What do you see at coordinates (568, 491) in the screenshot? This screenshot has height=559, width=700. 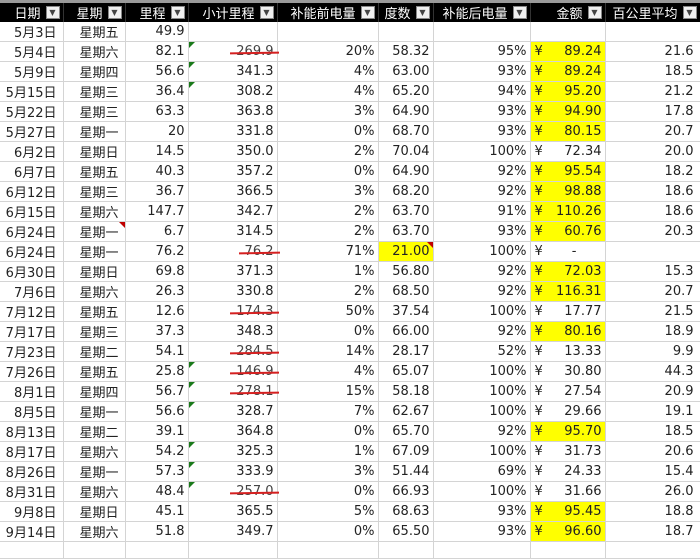 I see `cell-amt: ¥31.66` at bounding box center [568, 491].